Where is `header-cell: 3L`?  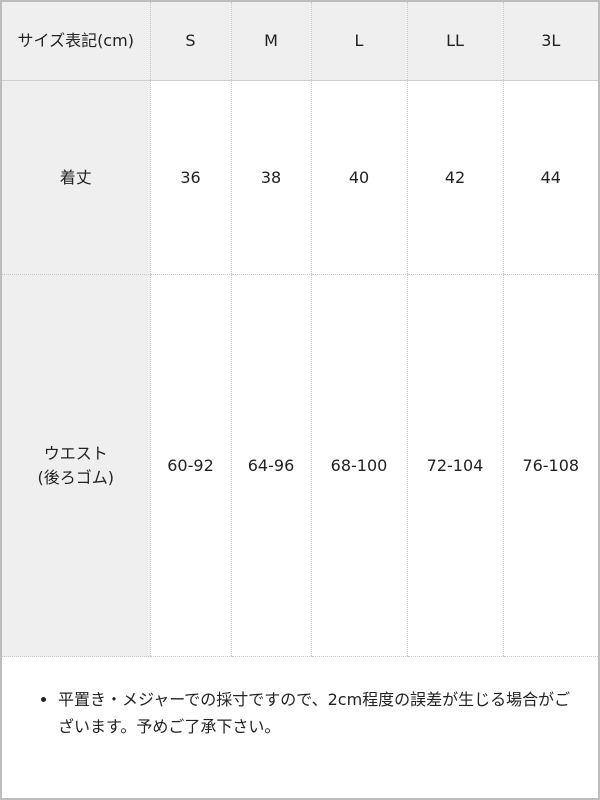
header-cell: 3L is located at coordinates (550, 41).